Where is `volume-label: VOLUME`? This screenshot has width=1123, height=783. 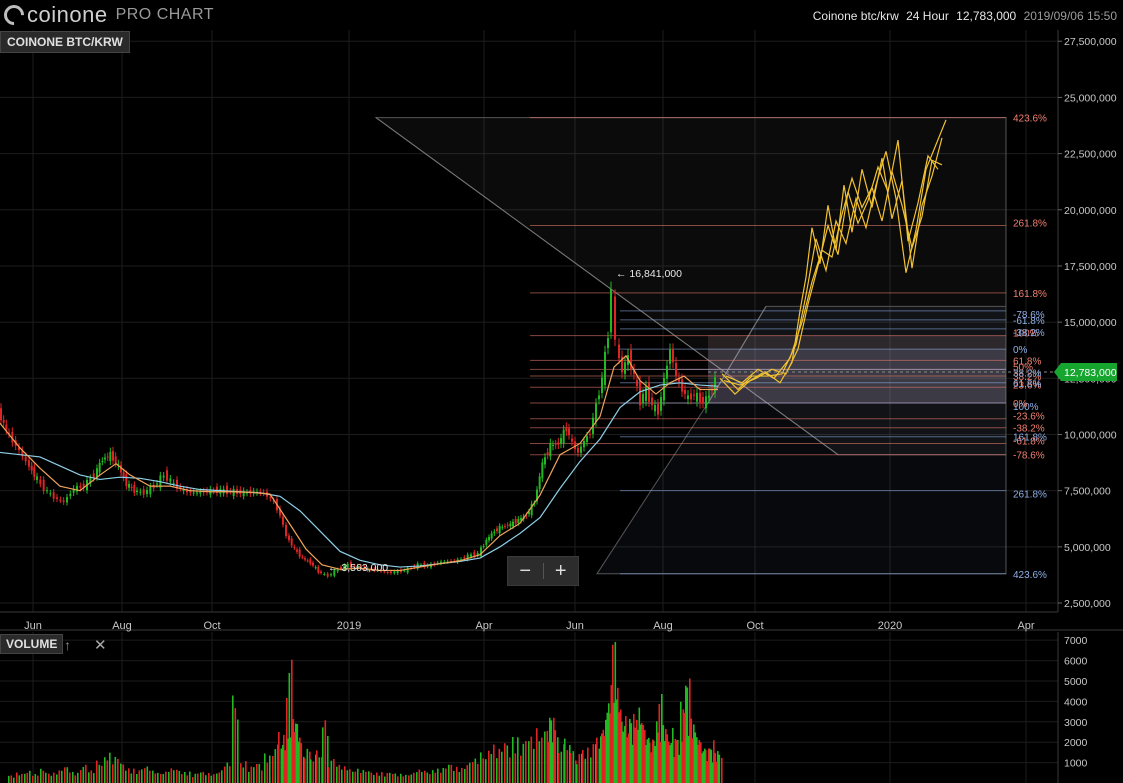
volume-label: VOLUME is located at coordinates (32, 644).